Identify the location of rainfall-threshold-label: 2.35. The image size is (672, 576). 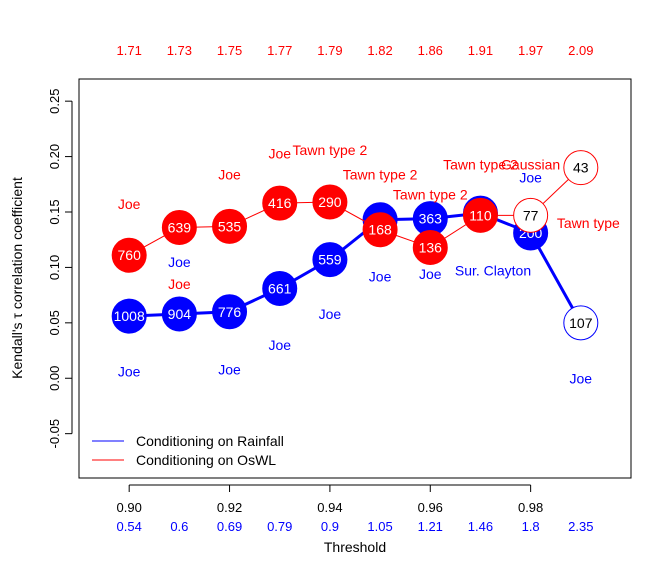
(580, 526).